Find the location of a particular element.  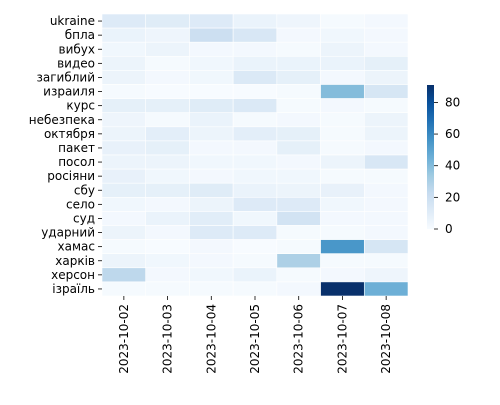

colorbar-tick-label: 40 is located at coordinates (452, 166).